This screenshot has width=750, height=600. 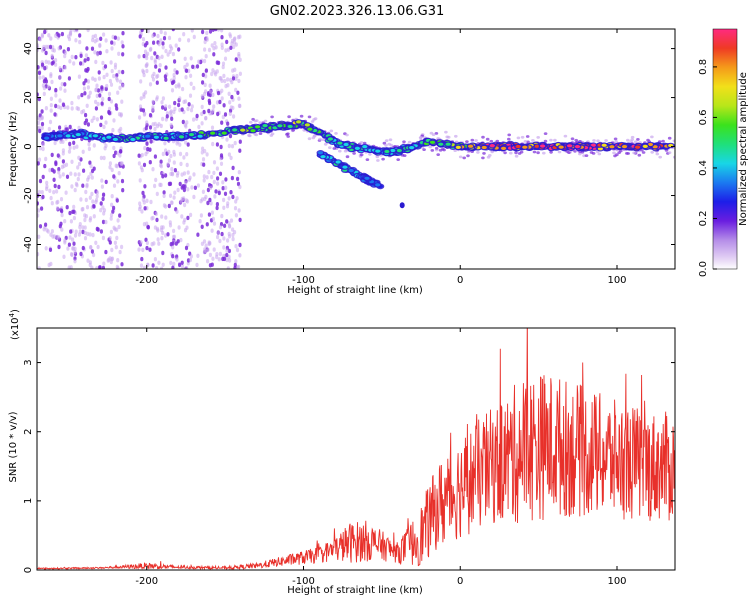 I want to click on colorbar-ticks: 0.0 0.2 0.4 0.6 0.8, so click(x=707, y=168).